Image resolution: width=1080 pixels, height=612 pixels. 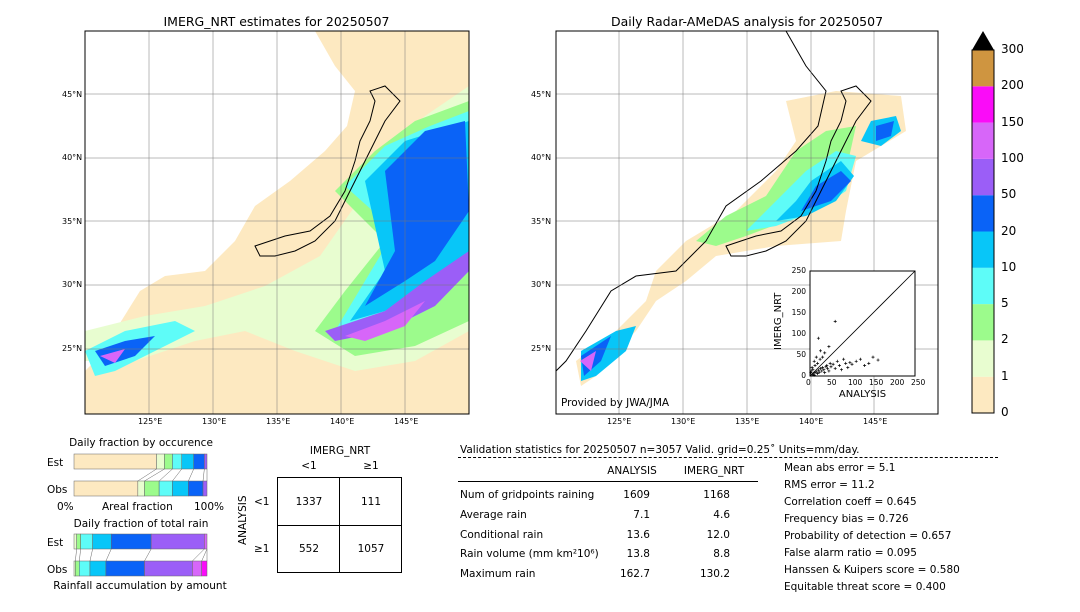 I want to click on total-rain-row-obs: Obs, so click(x=57, y=570).